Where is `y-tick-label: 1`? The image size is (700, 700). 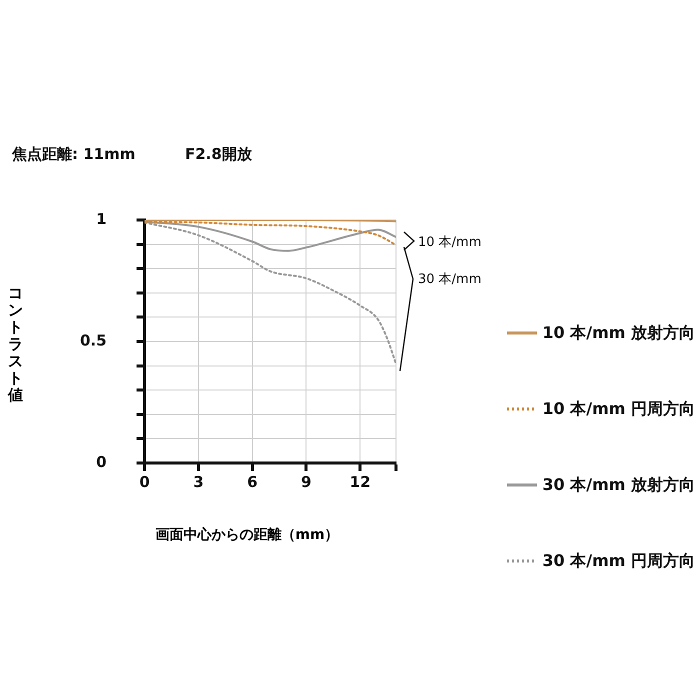
y-tick-label: 1 is located at coordinates (101, 219).